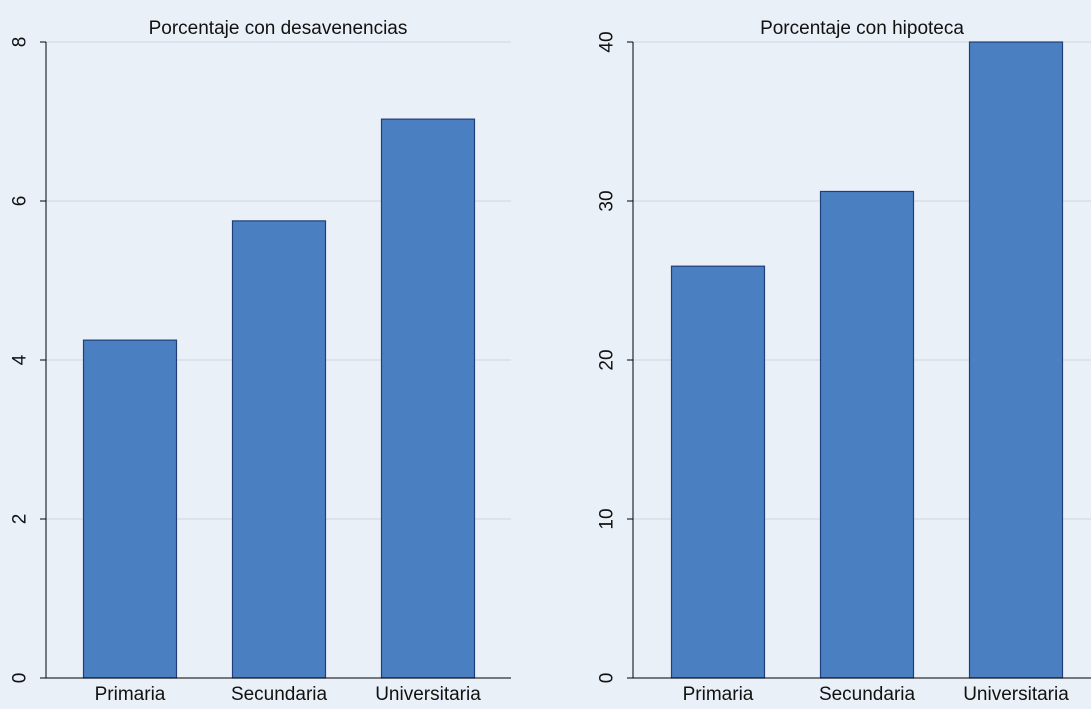  What do you see at coordinates (20, 201) in the screenshot?
I see `y-tick-label: 6` at bounding box center [20, 201].